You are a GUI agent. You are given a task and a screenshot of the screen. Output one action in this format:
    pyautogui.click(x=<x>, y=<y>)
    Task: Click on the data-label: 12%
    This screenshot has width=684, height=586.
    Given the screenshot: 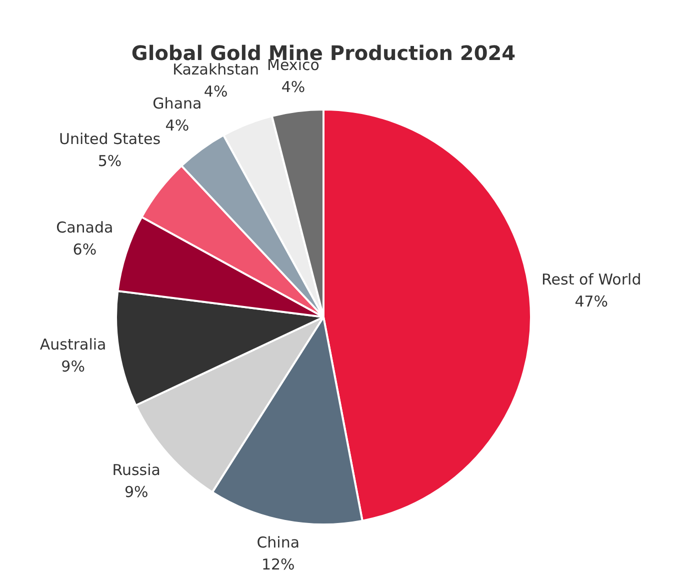 What is the action you would take?
    pyautogui.click(x=278, y=565)
    